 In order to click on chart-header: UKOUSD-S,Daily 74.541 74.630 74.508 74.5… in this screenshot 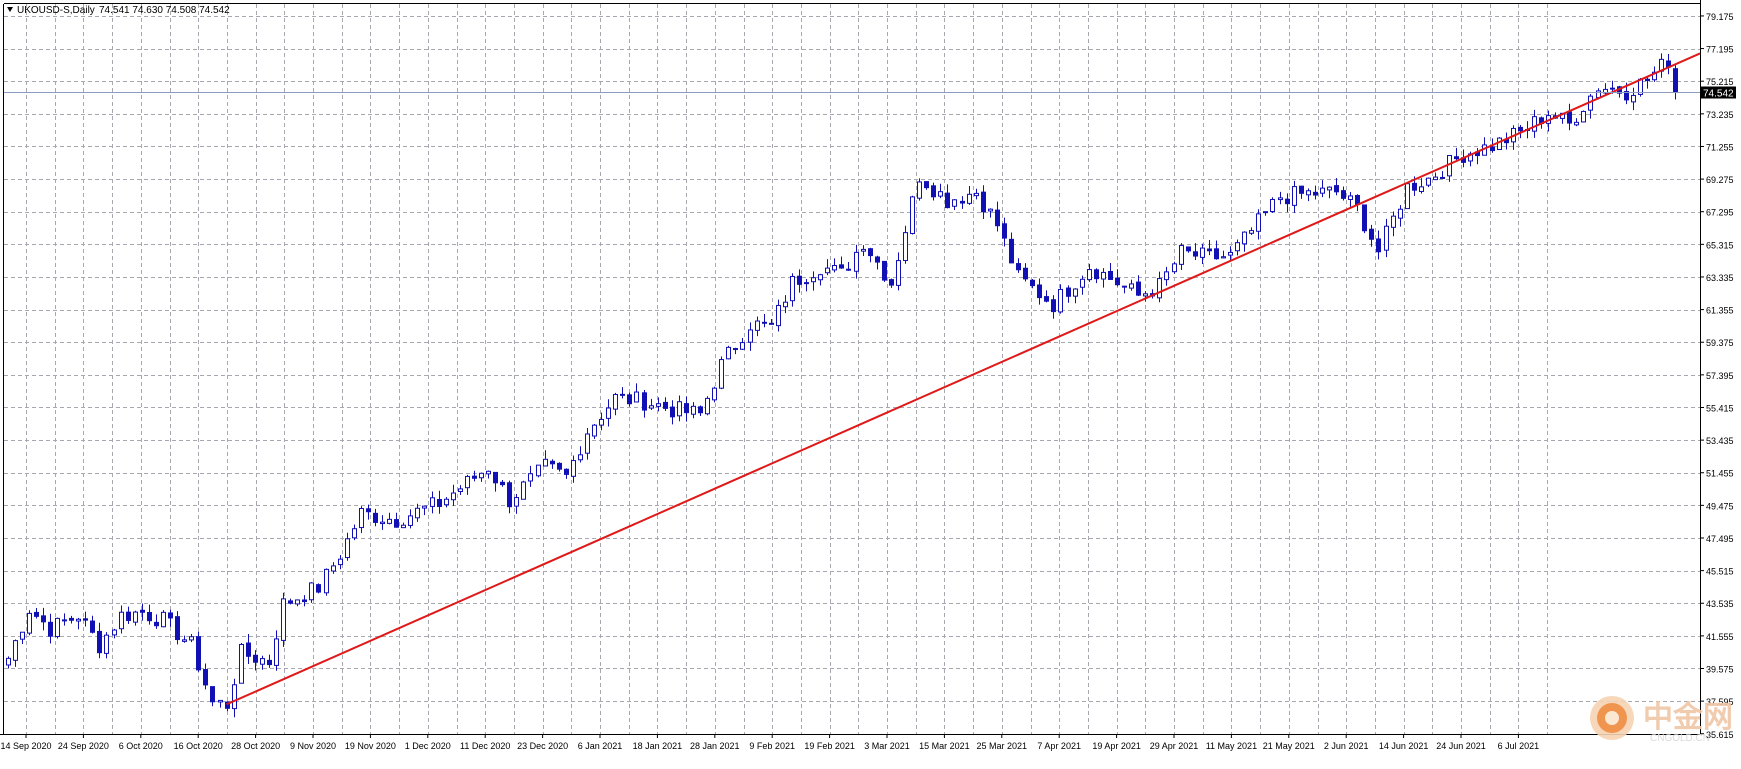, I will do `click(118, 10)`.